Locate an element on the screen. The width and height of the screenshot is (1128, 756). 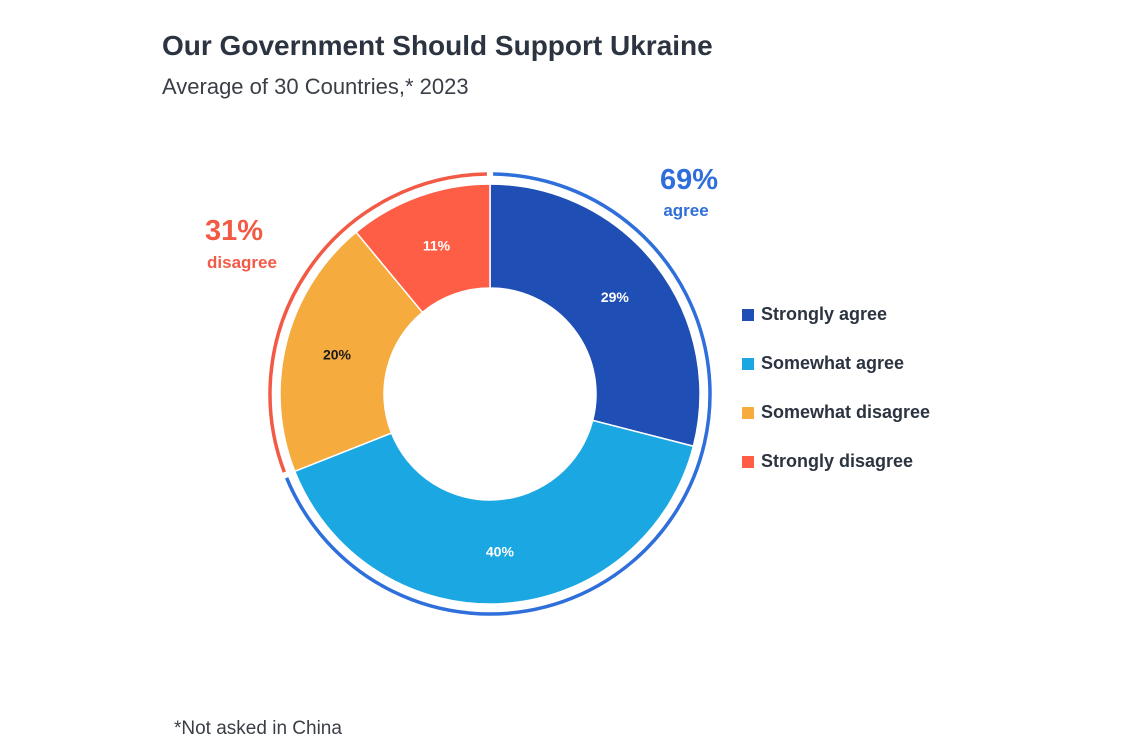
legend-item-strongly-agree: Strongly agree is located at coordinates (836, 314).